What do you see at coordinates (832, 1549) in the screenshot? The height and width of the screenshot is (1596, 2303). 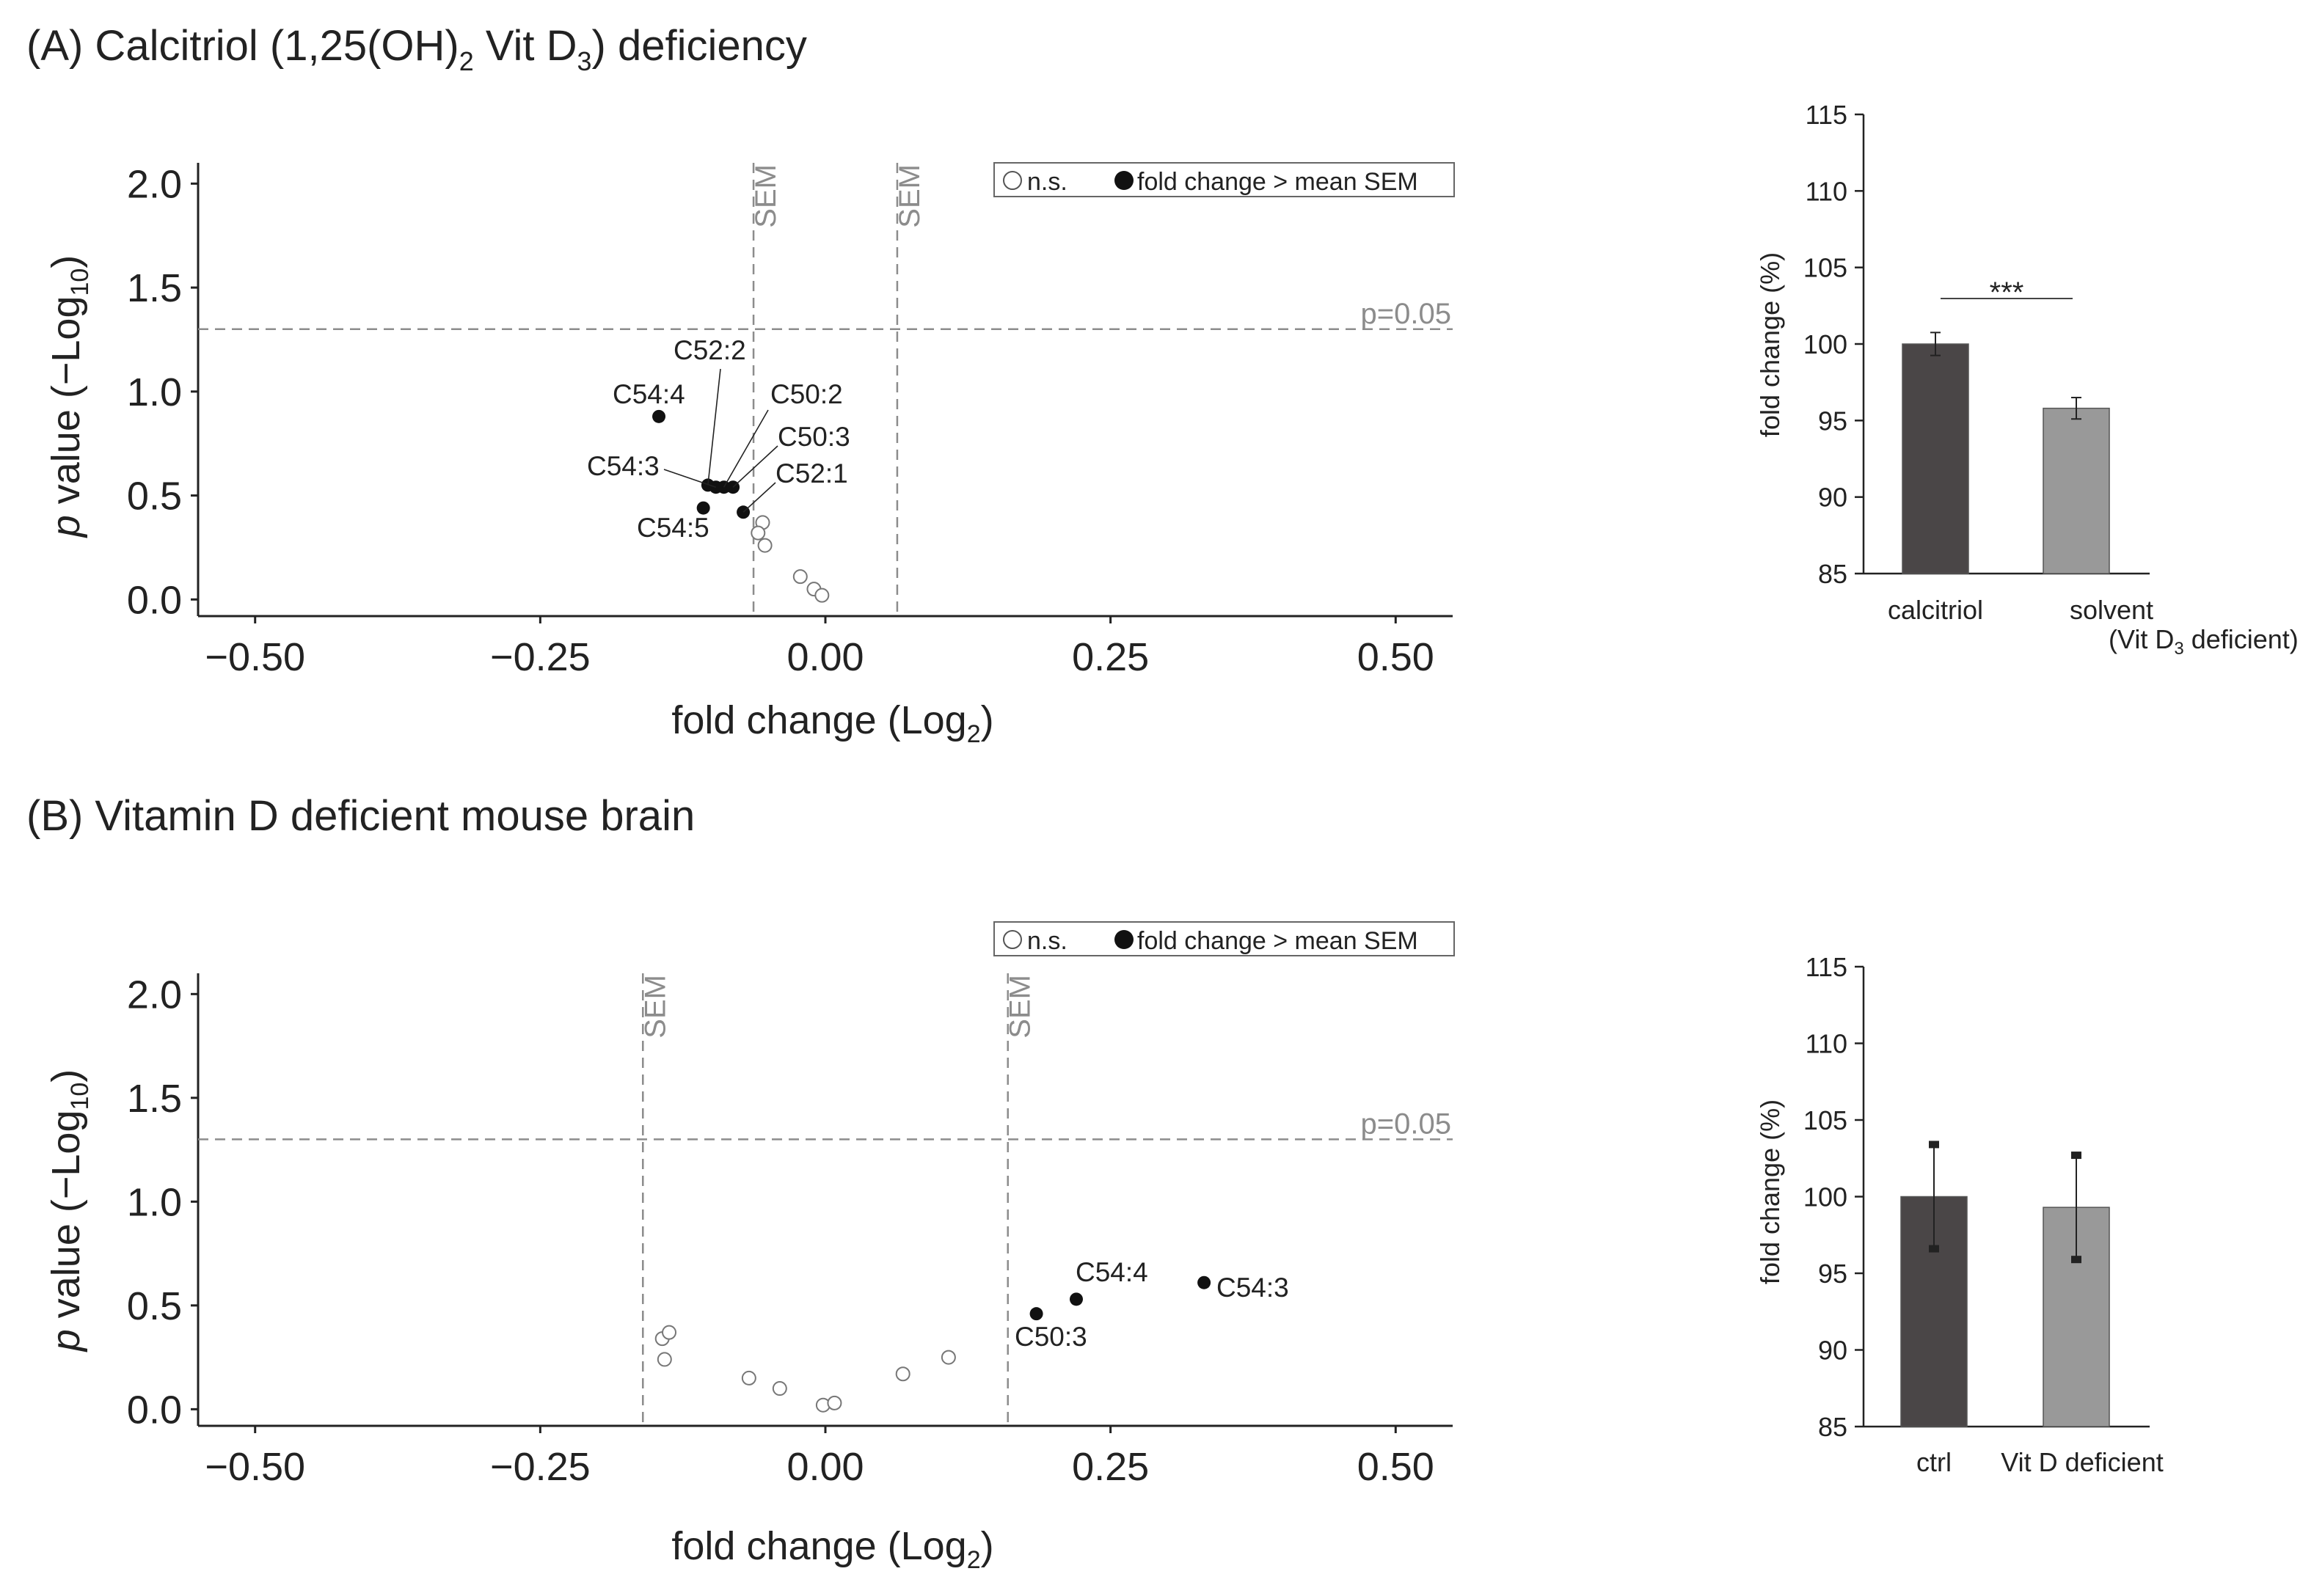 I see `volcano-b-xlabel: fold change (Log2)` at bounding box center [832, 1549].